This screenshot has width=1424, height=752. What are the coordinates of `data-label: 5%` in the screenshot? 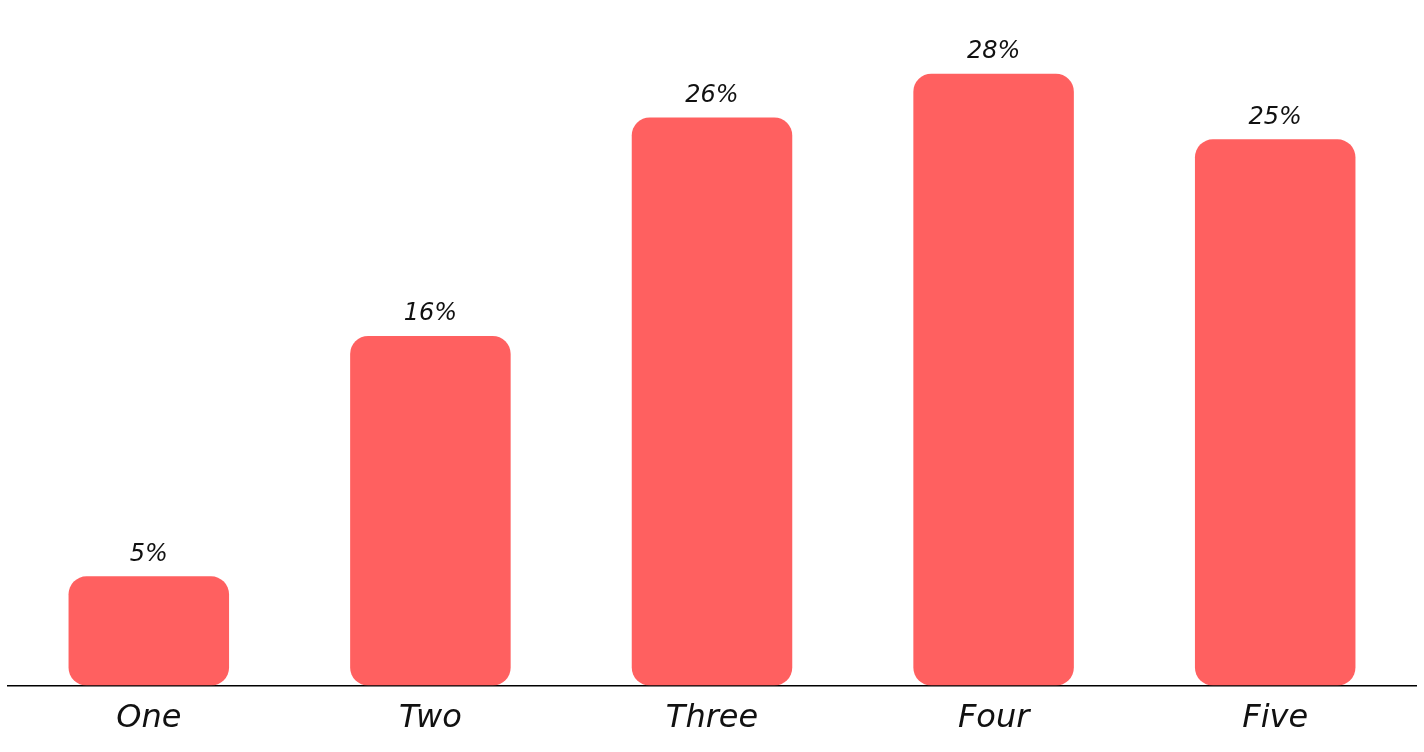 It's located at (148, 552).